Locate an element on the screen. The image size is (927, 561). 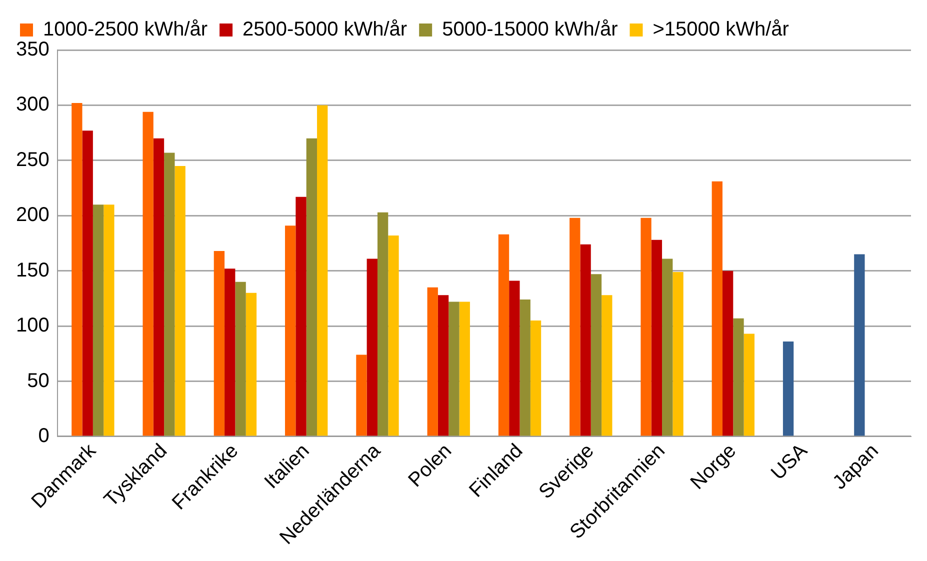
y-tick-label: 0 is located at coordinates (44, 435).